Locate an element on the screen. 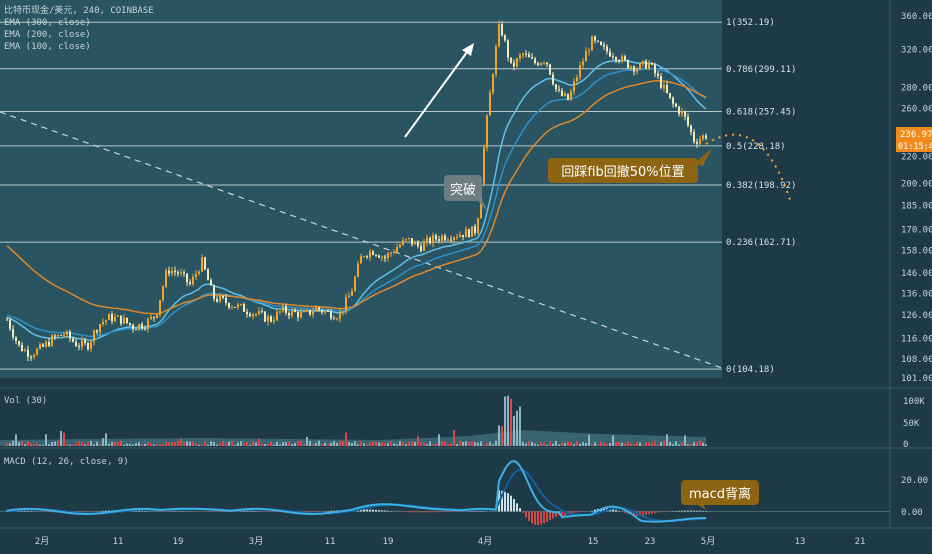 The width and height of the screenshot is (932, 554). ema200-legend: EMA (200, close) is located at coordinates (47, 35).